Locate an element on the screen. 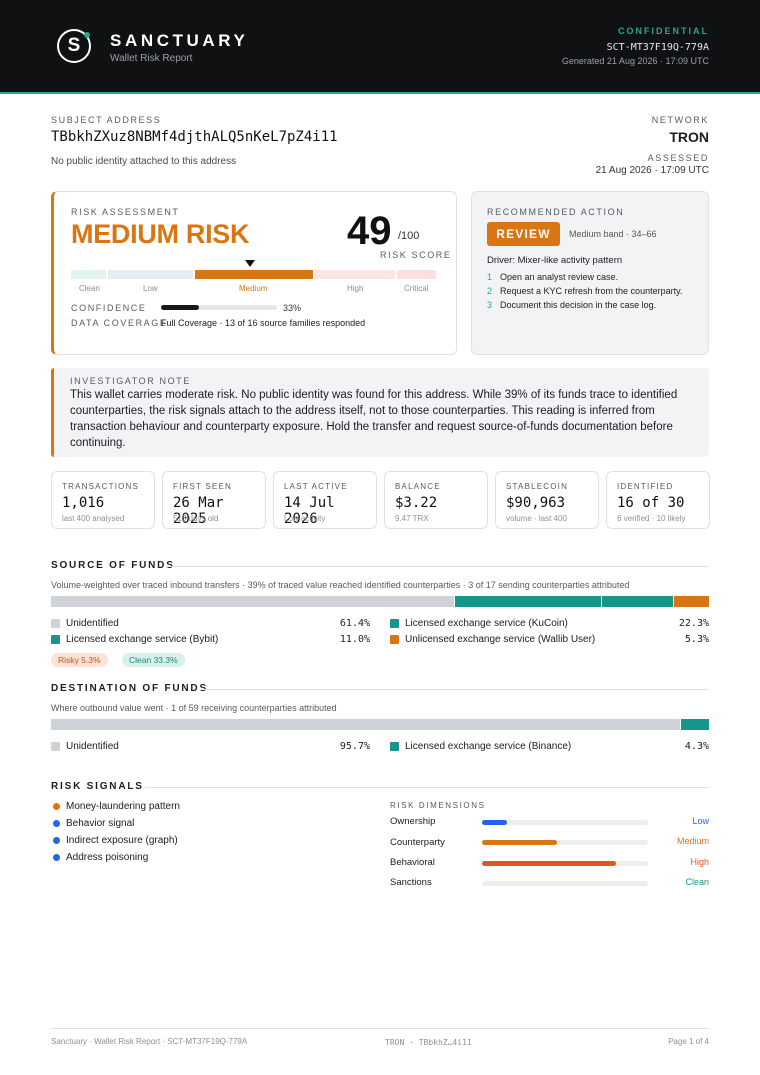 This screenshot has width=760, height=1075. stat-card-stablecoin: STABLECOIN $90,963 volume · last 400 is located at coordinates (547, 500).